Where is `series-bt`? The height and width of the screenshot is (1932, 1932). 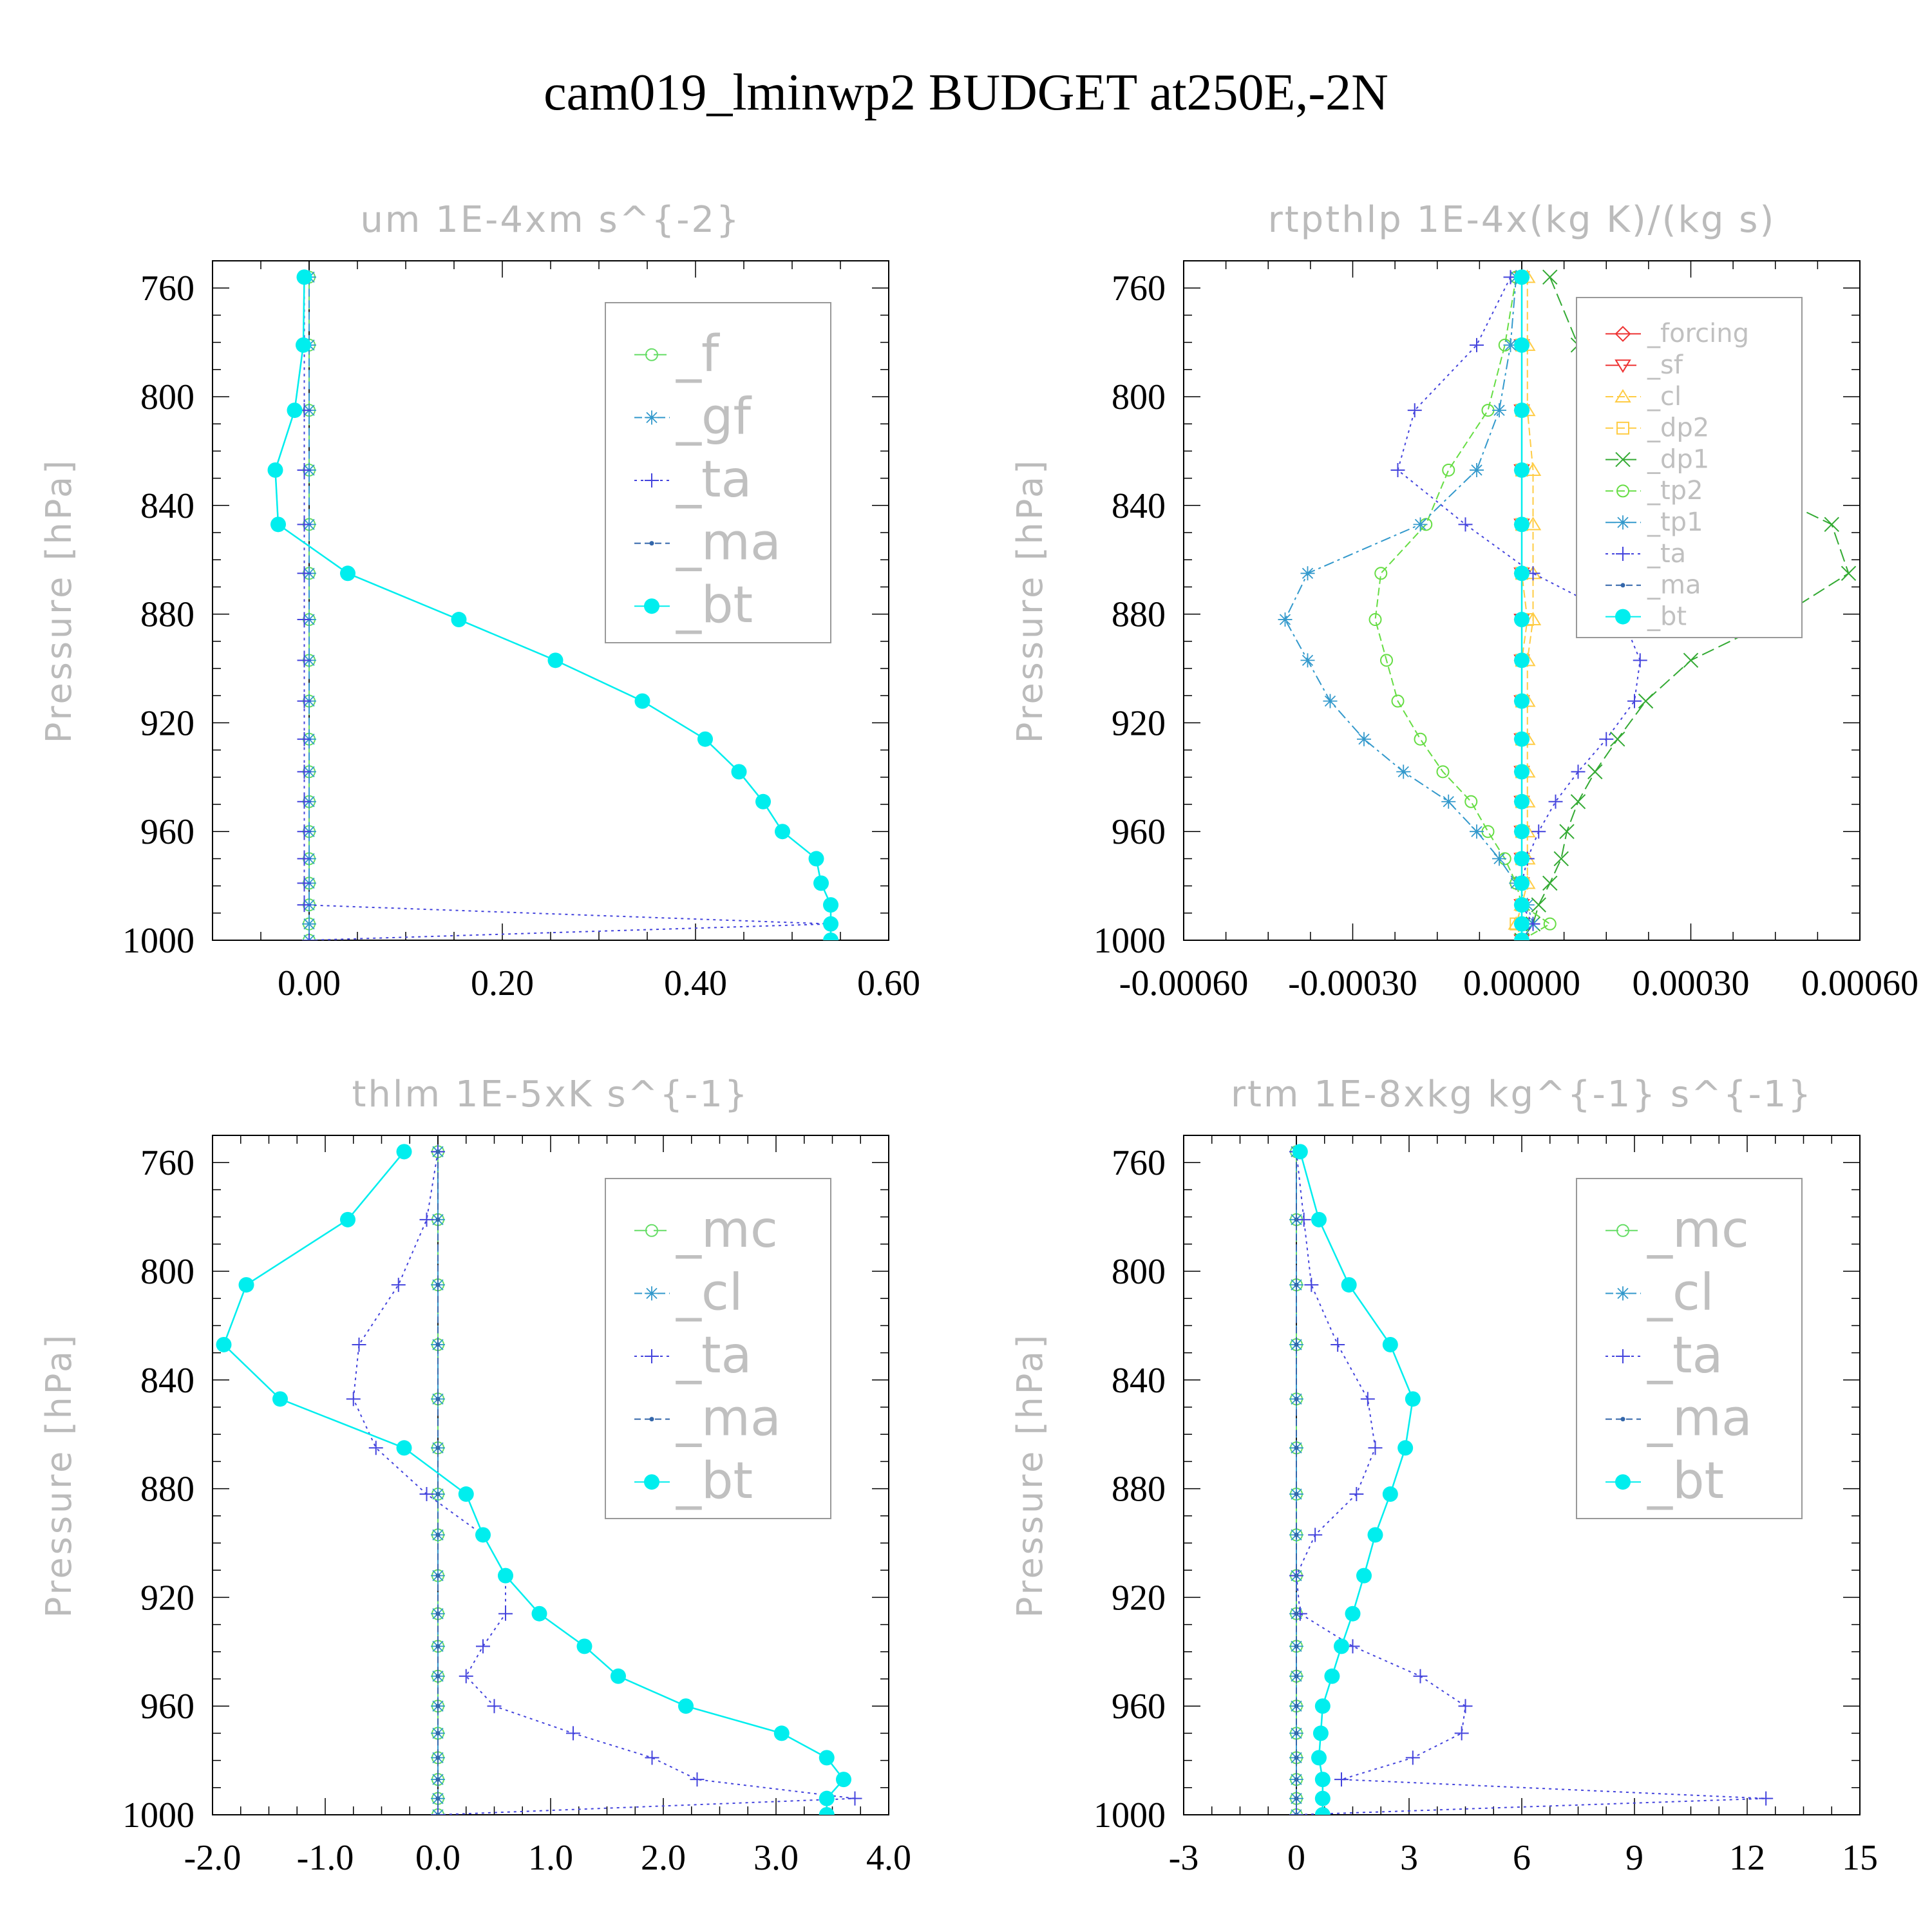
series-bt is located at coordinates (1522, 604).